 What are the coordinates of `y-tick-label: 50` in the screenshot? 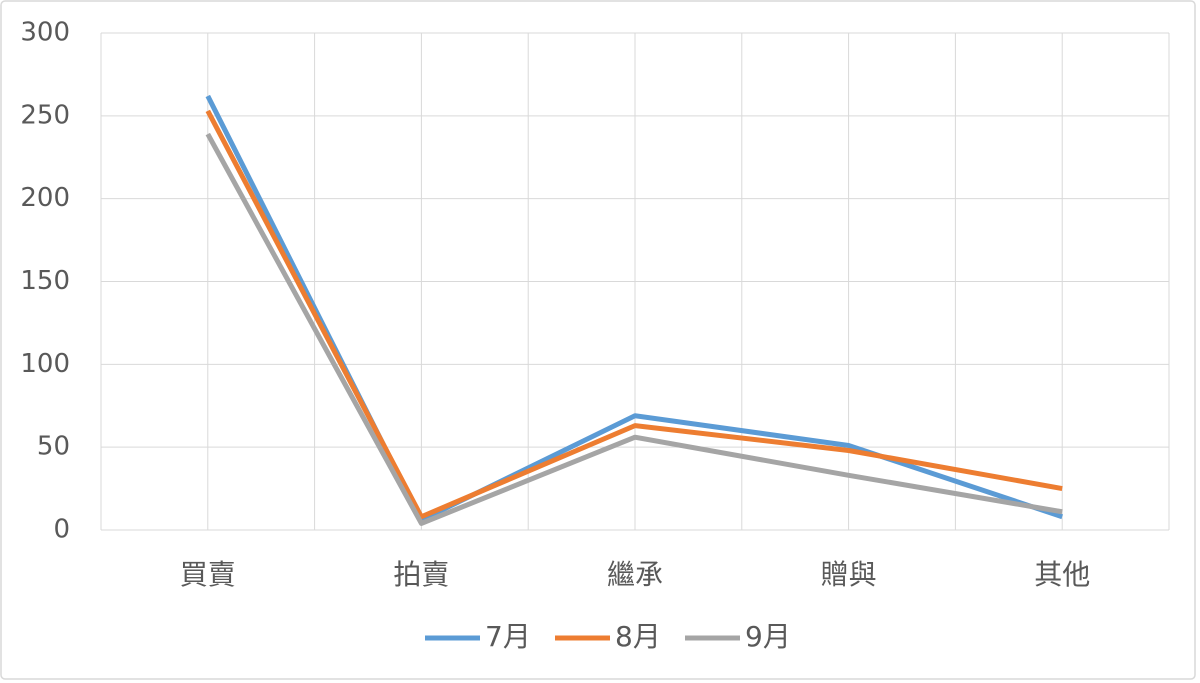 It's located at (53, 447).